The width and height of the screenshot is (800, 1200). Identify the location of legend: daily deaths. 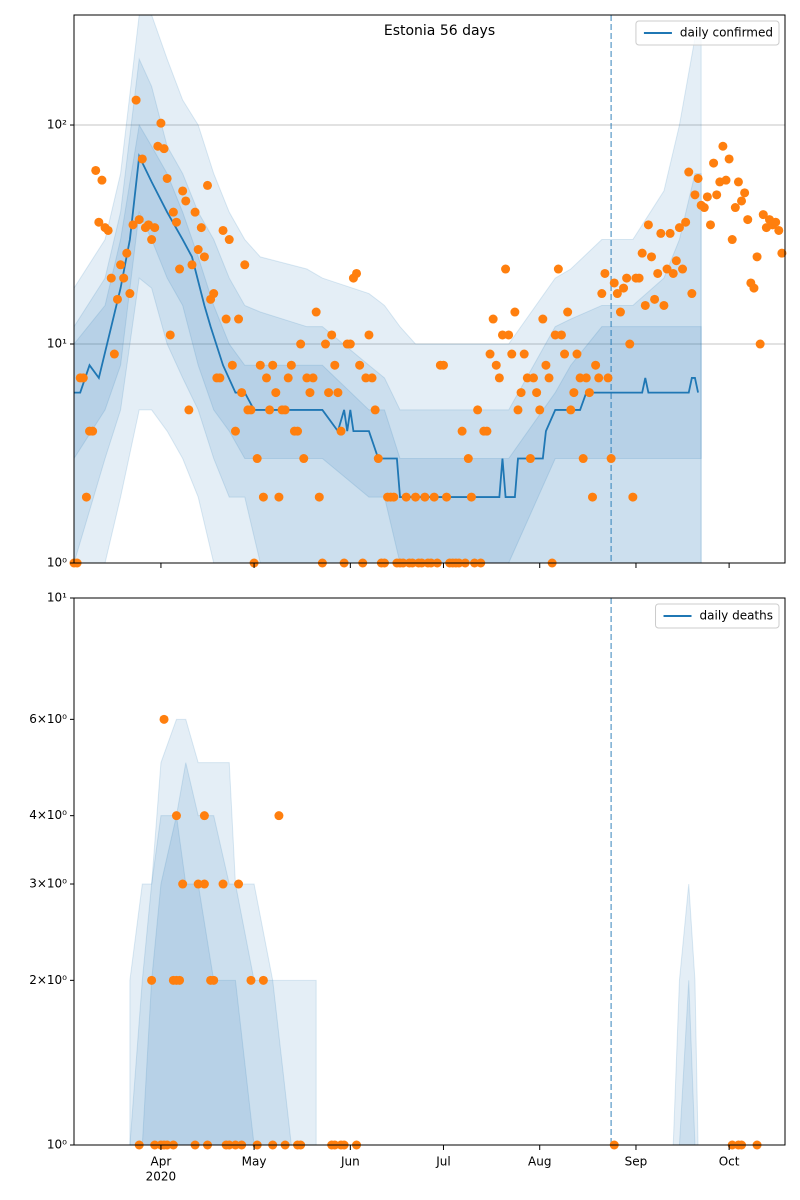
(717, 616).